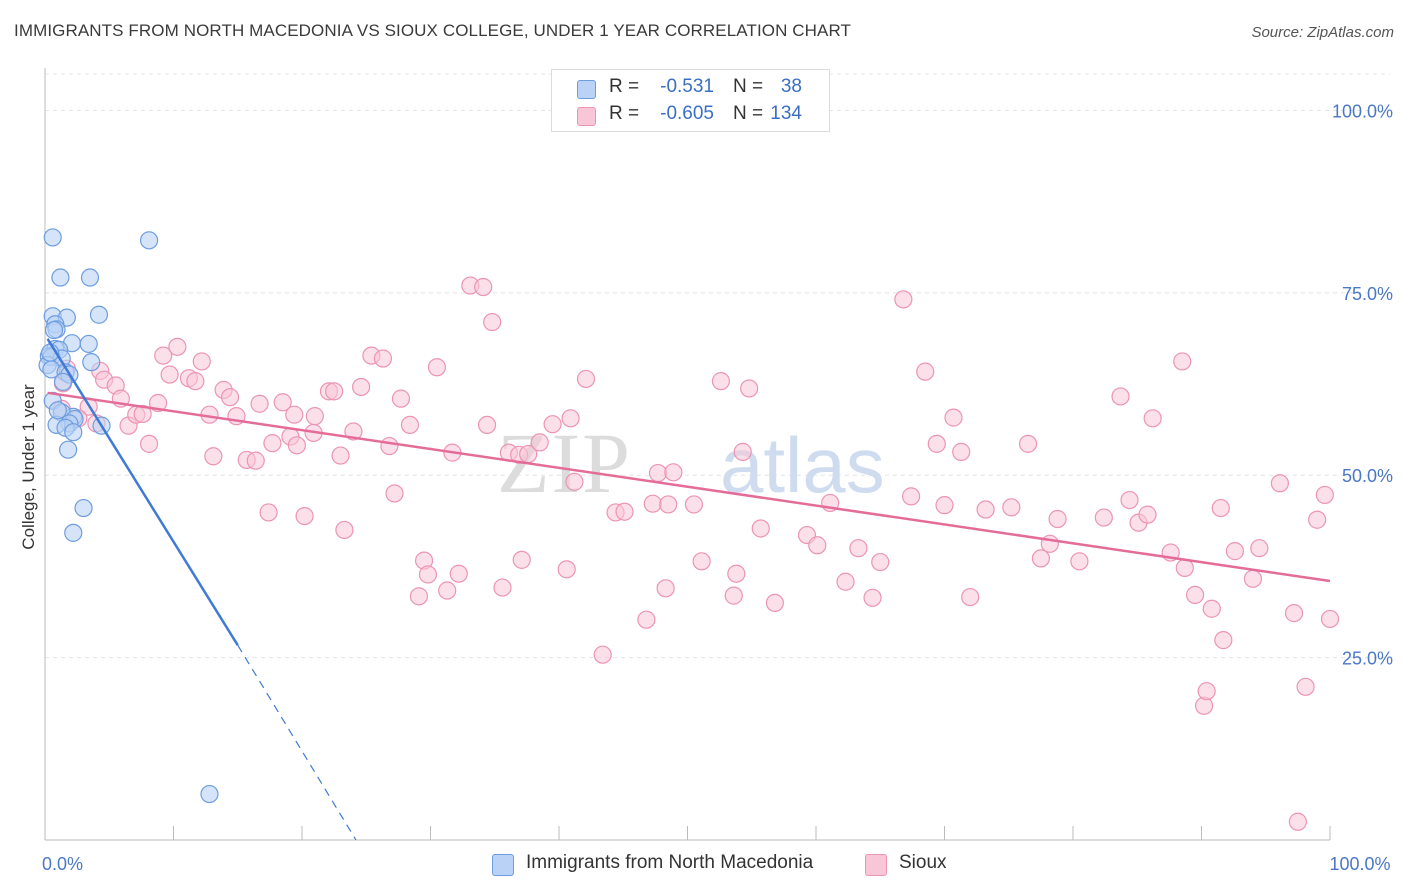 This screenshot has height=892, width=1406. I want to click on y-tick-label: 100.0%, so click(1362, 111).